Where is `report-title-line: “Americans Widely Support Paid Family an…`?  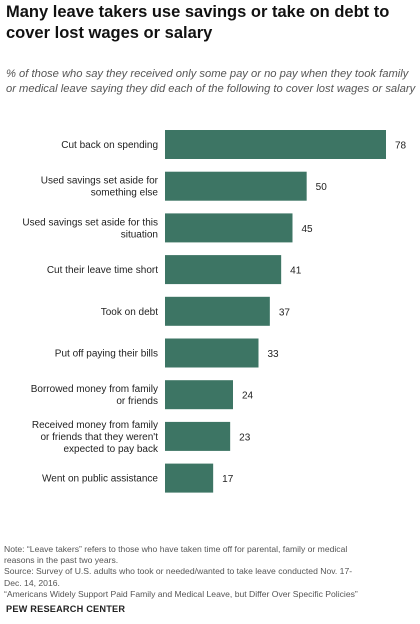
report-title-line: “Americans Widely Support Paid Family an… is located at coordinates (181, 593).